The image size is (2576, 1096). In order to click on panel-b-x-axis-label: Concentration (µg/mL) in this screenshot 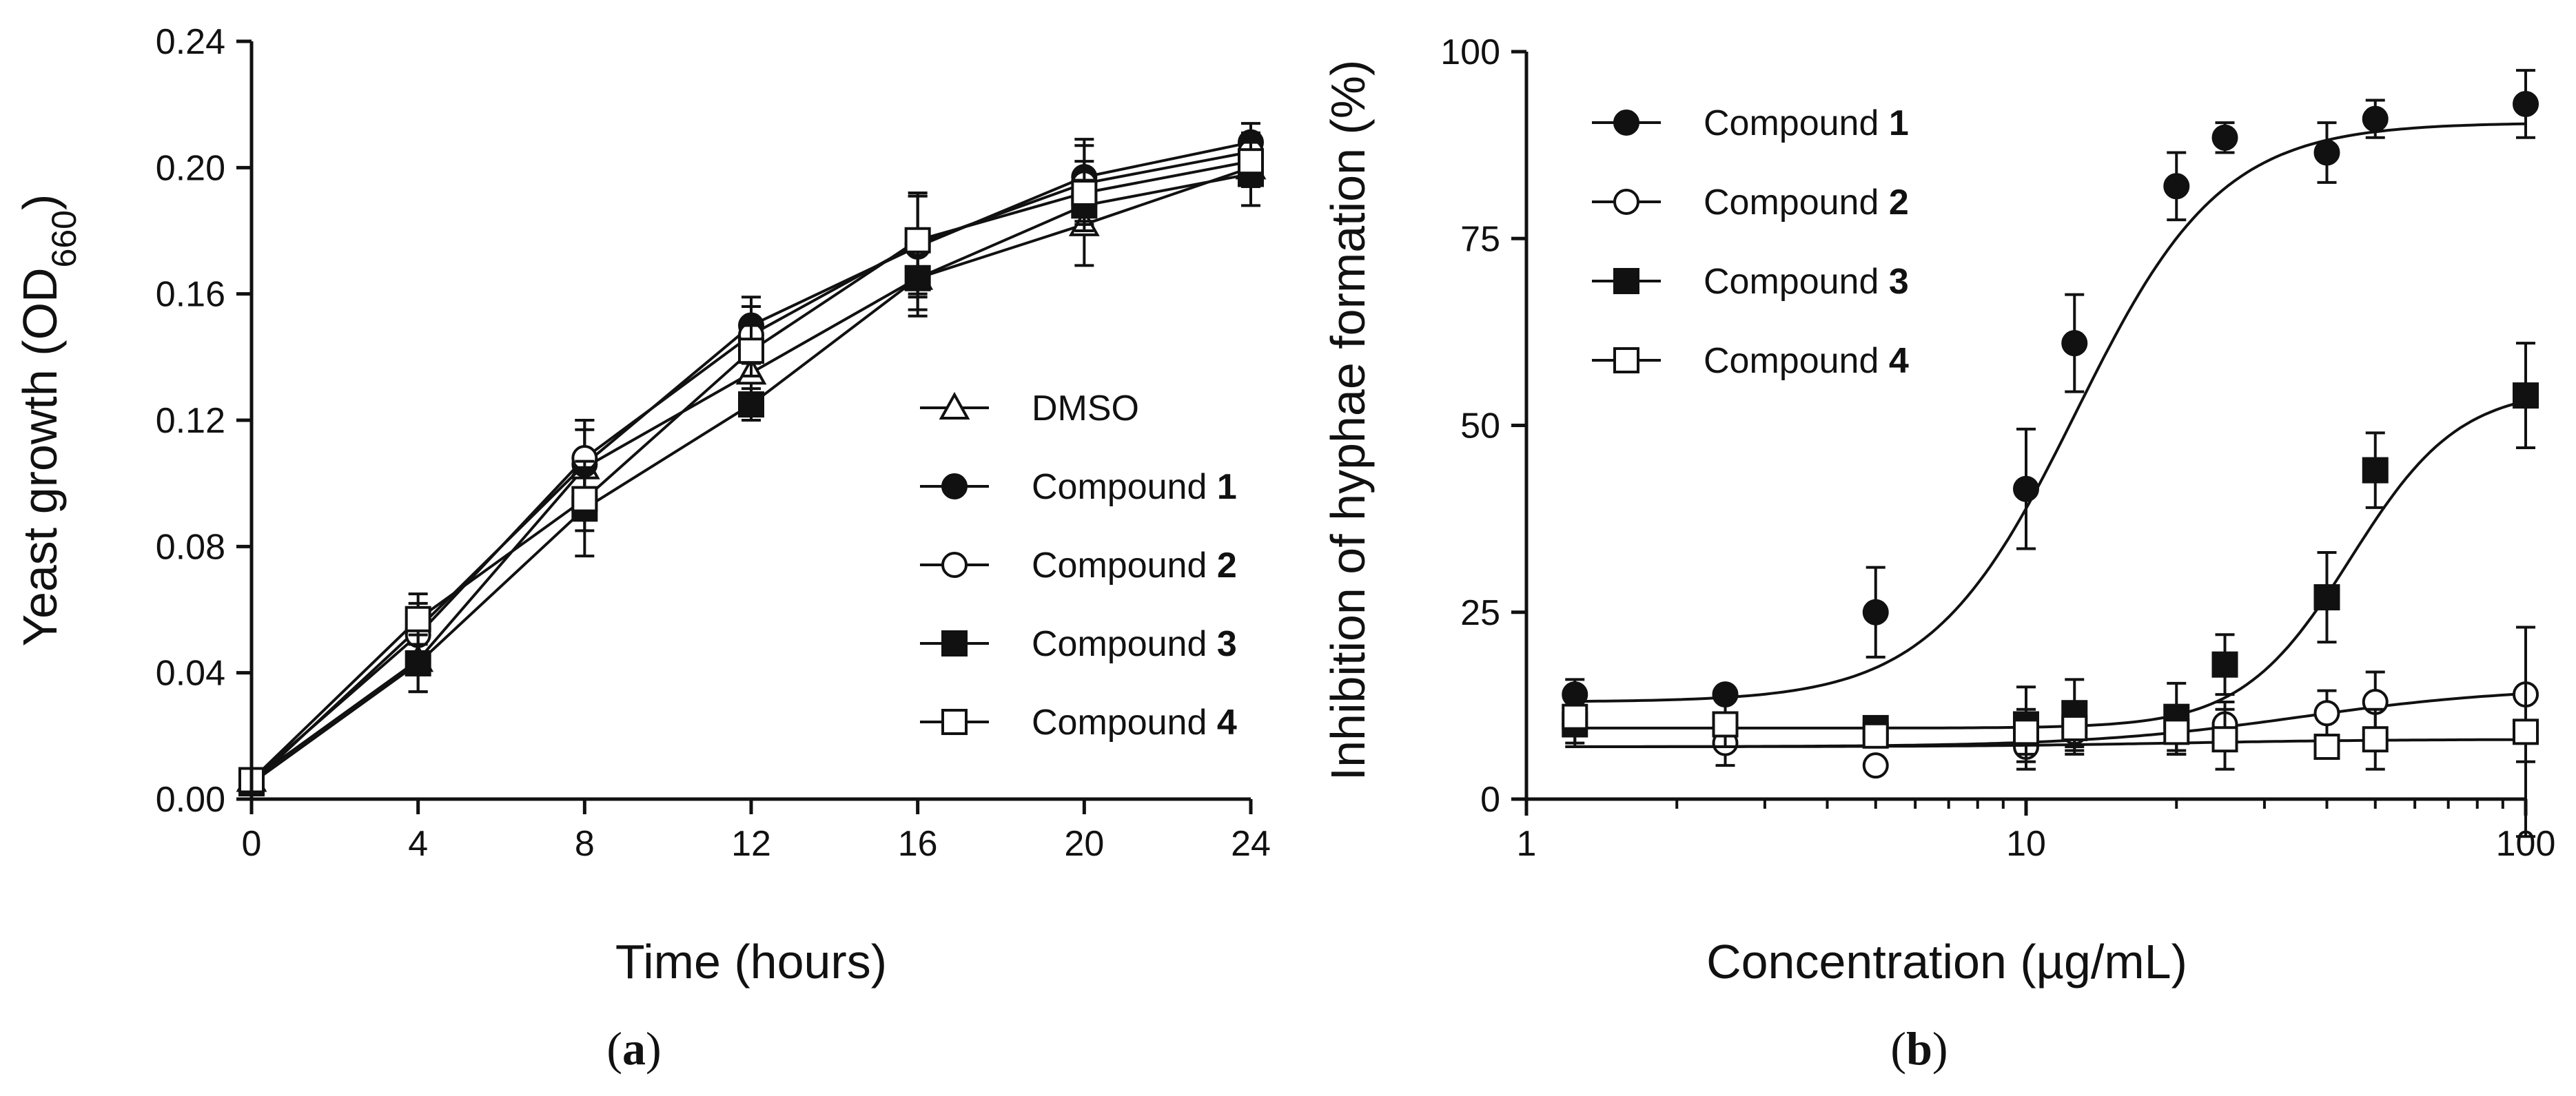, I will do `click(1946, 962)`.